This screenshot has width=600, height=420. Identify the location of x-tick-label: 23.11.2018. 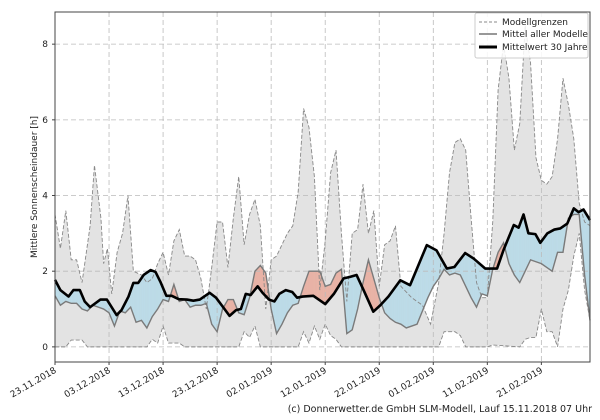
(34, 383).